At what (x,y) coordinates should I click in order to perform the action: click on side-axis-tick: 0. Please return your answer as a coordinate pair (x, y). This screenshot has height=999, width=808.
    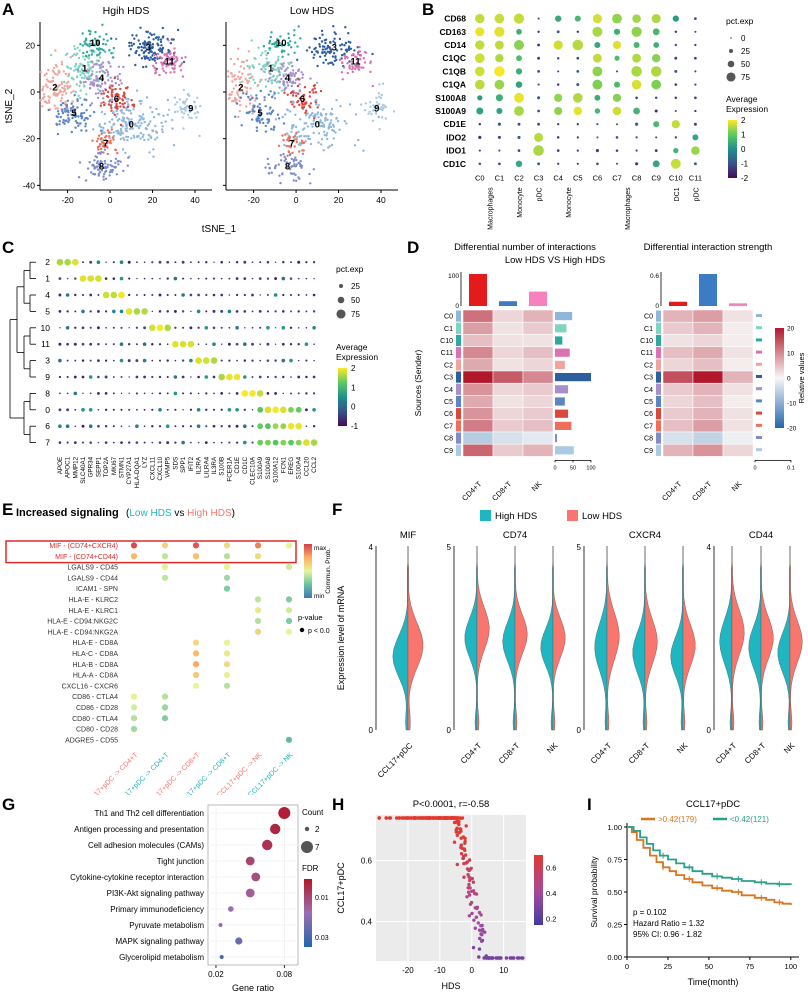
    Looking at the image, I should click on (554, 468).